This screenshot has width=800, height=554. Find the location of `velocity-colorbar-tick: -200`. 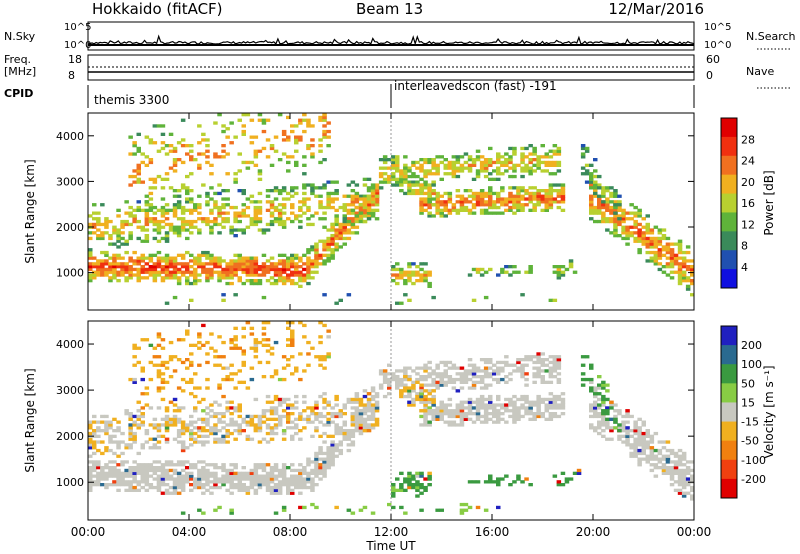

velocity-colorbar-tick: -200 is located at coordinates (753, 479).